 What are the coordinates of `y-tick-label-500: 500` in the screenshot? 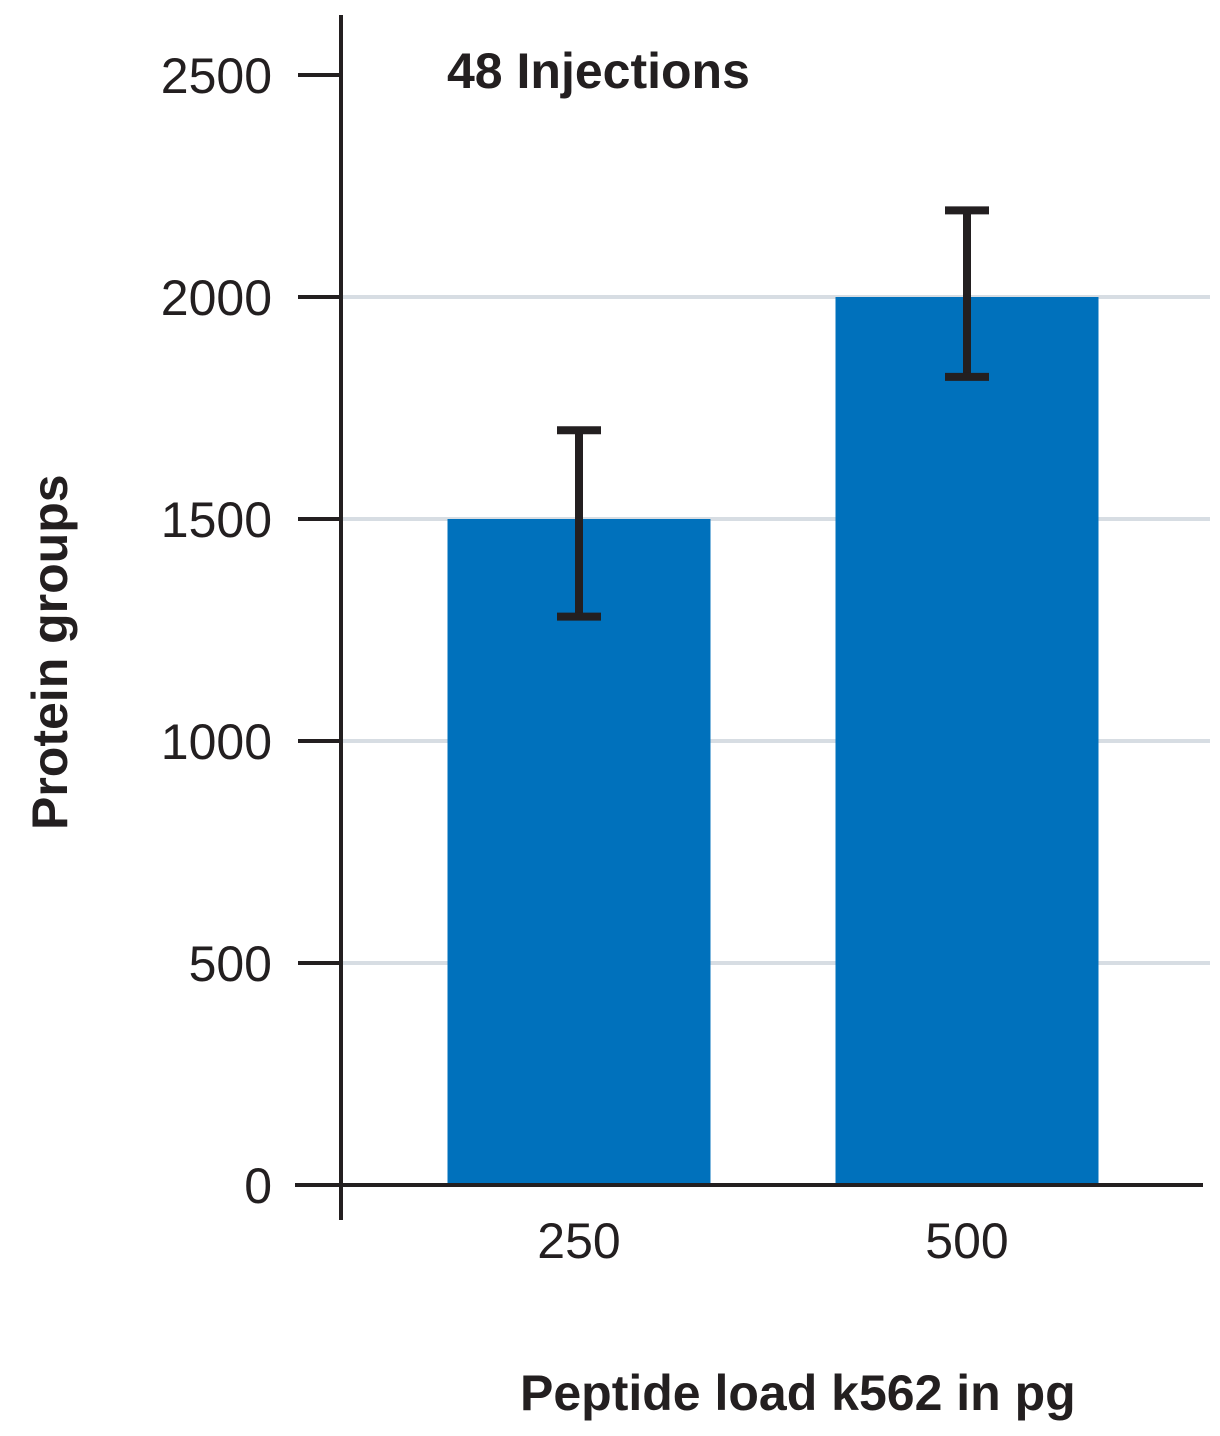 It's located at (230, 964).